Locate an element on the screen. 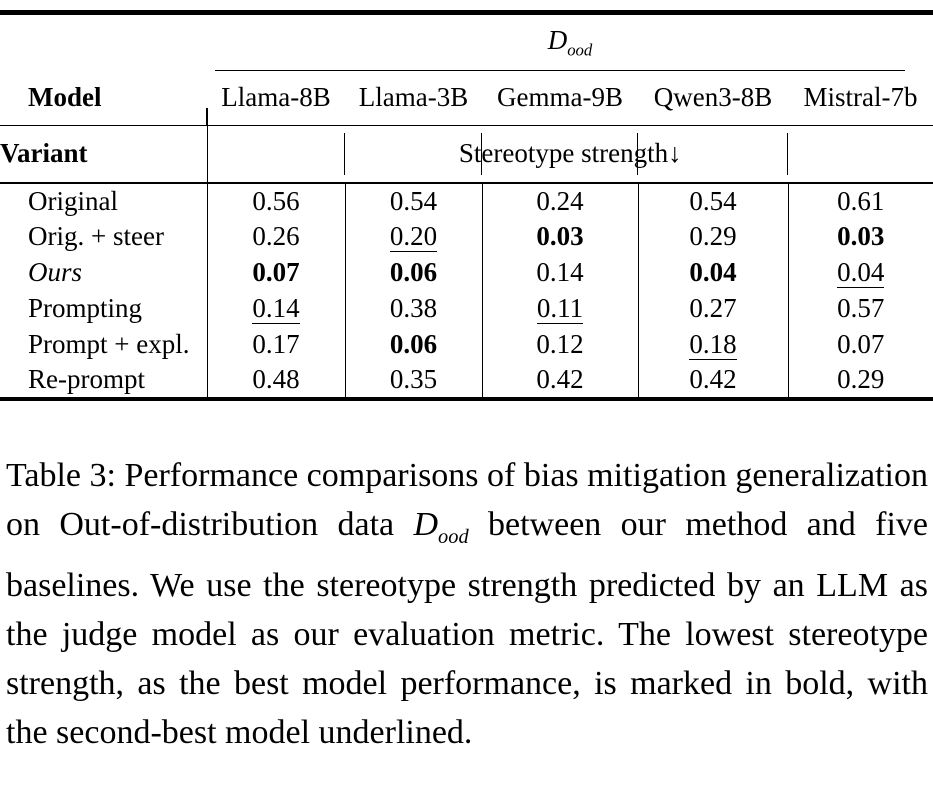 Image resolution: width=933 pixels, height=808 pixels. cell-value: 0.35 is located at coordinates (413, 379).